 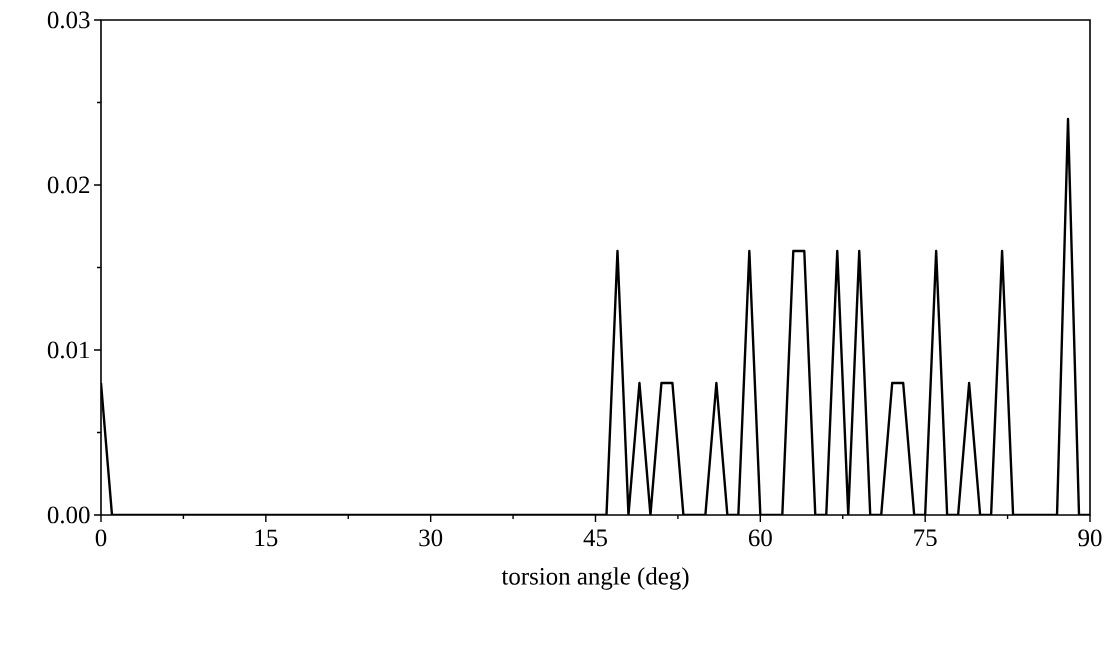 What do you see at coordinates (68, 515) in the screenshot?
I see `y-tick-label: 0.00` at bounding box center [68, 515].